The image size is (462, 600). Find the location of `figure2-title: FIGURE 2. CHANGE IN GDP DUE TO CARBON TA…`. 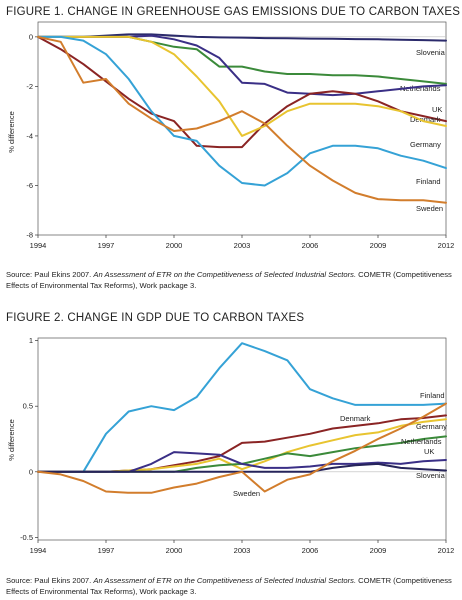

figure2-title: FIGURE 2. CHANGE IN GDP DUE TO CARBON TA… is located at coordinates (155, 318).